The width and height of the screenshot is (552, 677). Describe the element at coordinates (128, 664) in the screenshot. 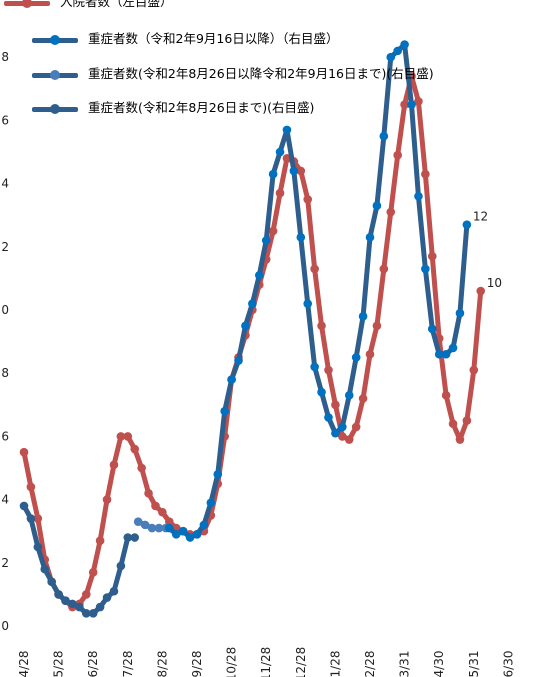

I see `x-tick-label: 7/28` at that location.